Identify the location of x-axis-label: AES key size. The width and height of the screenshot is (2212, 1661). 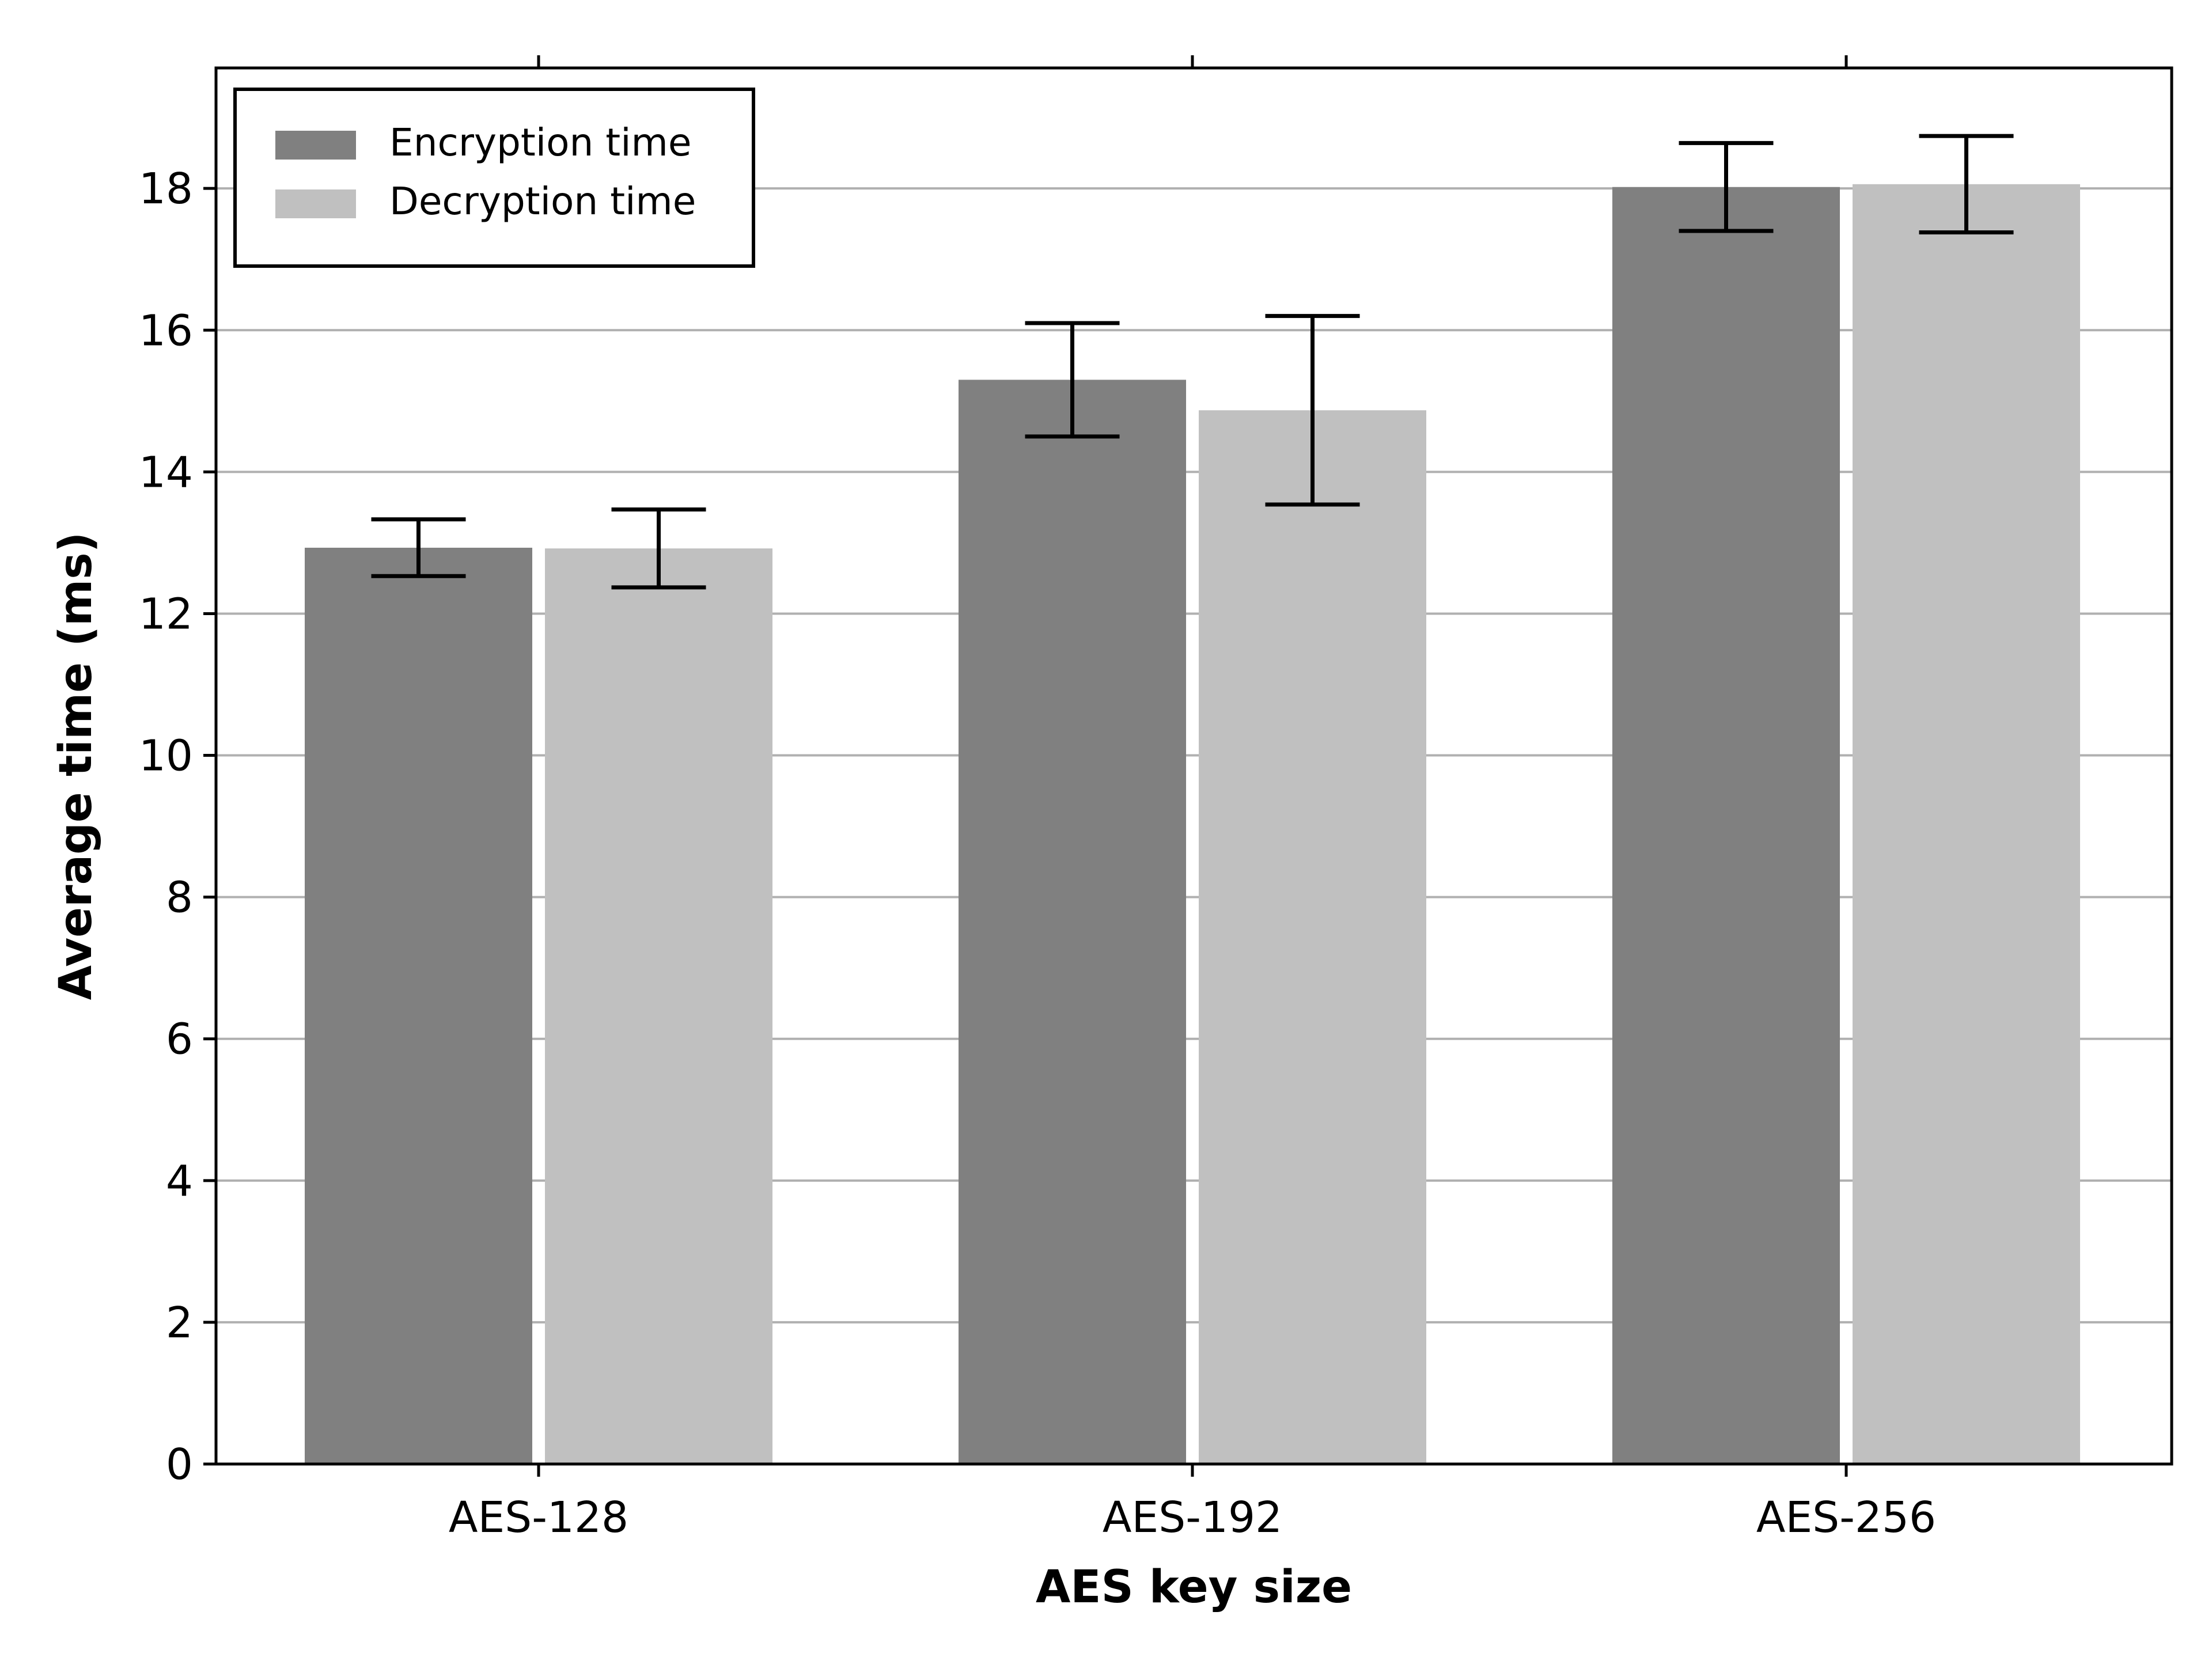
(1194, 1587).